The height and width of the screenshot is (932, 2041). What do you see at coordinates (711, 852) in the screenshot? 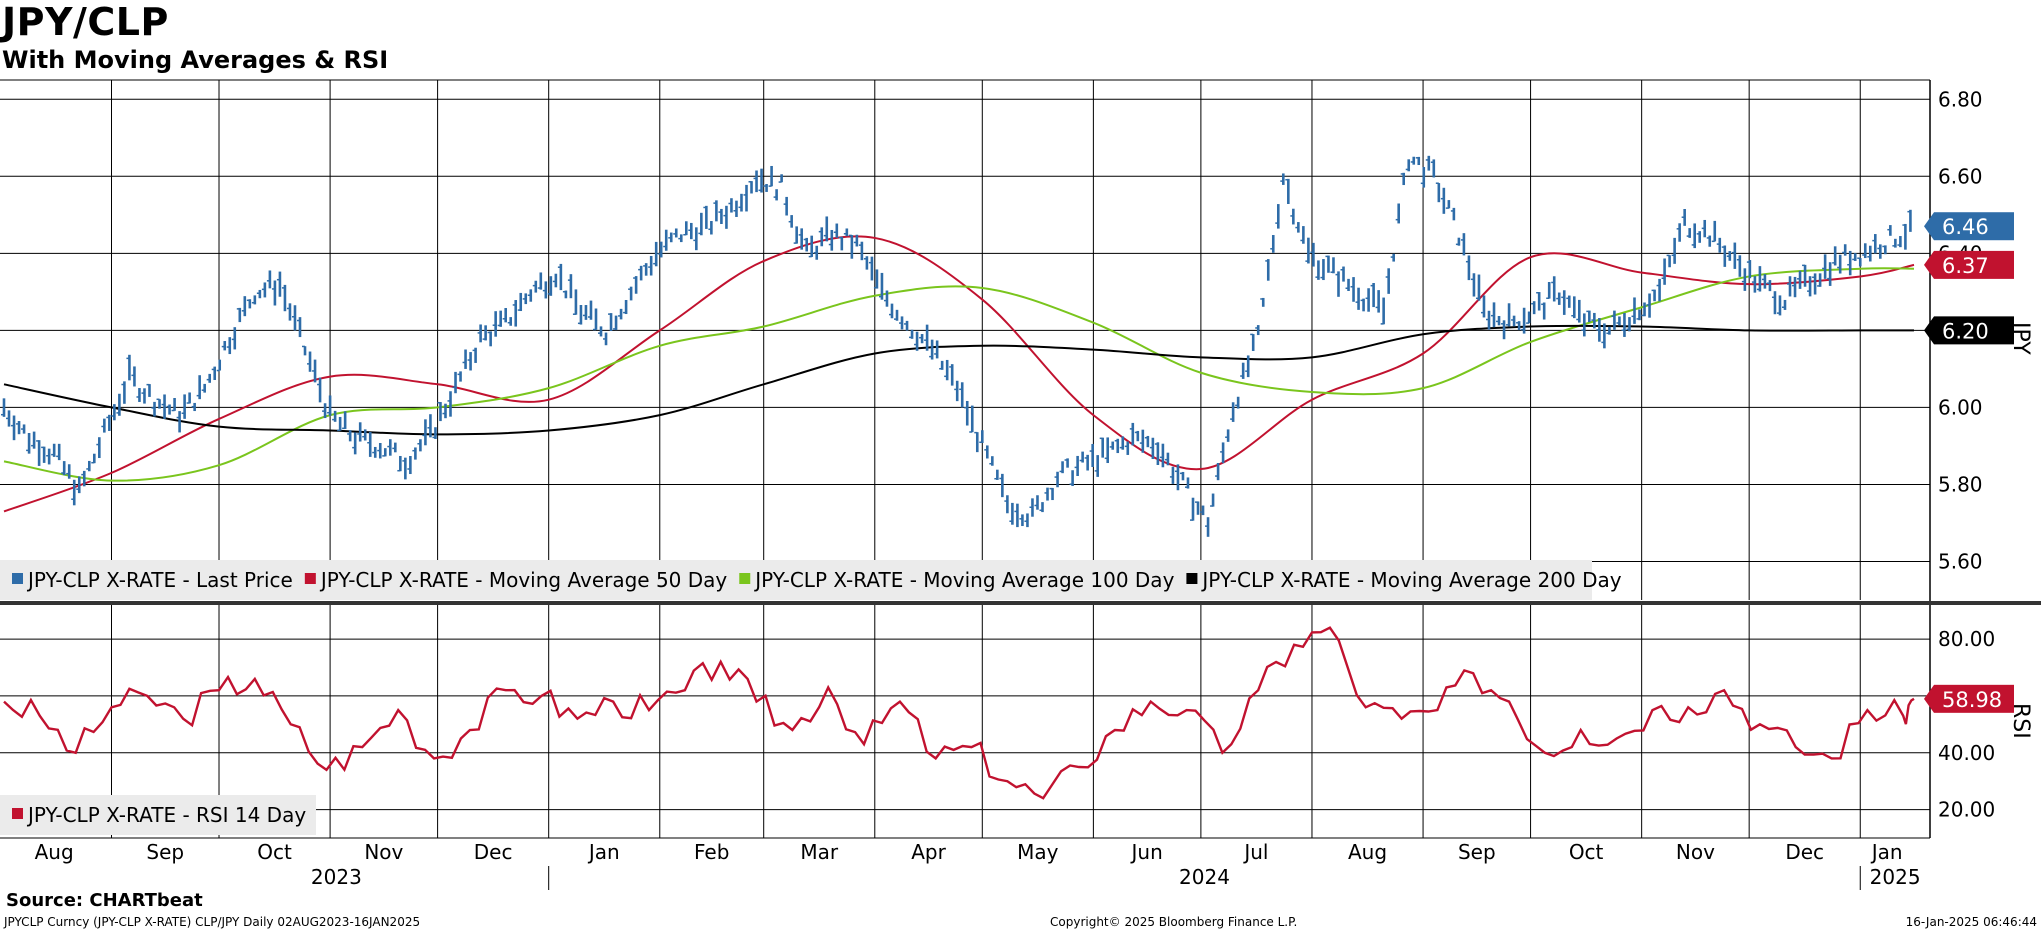
I see `month-label: Feb` at bounding box center [711, 852].